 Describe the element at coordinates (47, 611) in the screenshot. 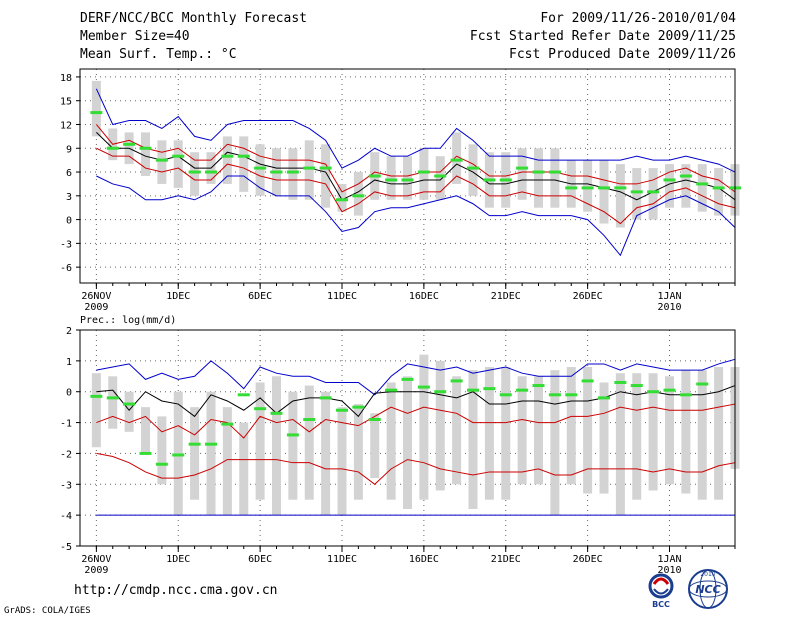

I see `grads-credit: GrADS: COLA/IGES` at that location.